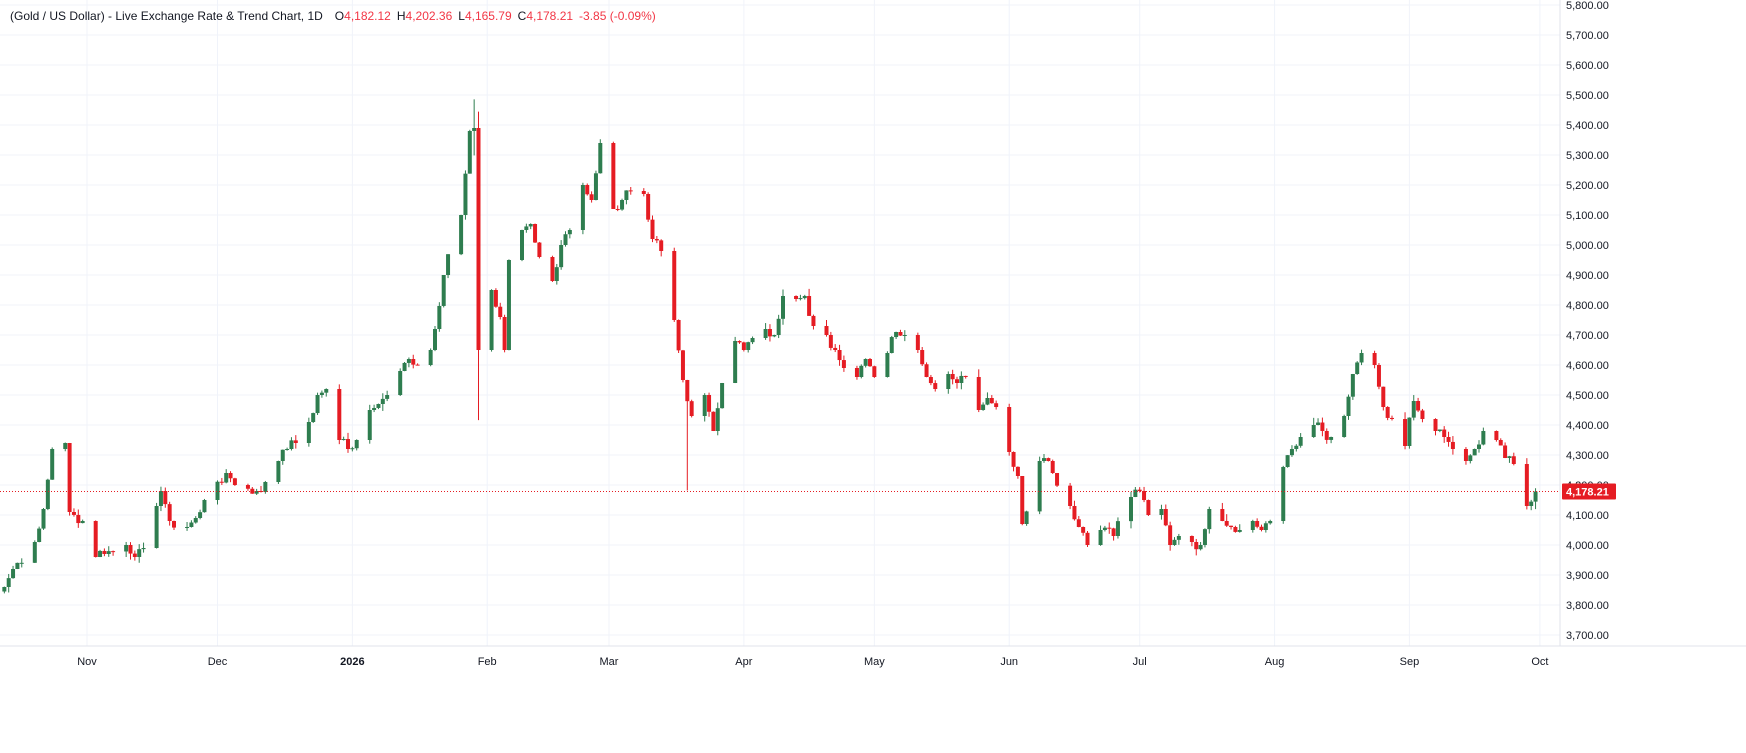 This screenshot has height=753, width=1746. What do you see at coordinates (1587, 186) in the screenshot?
I see `y-tick-label: 5,200.00` at bounding box center [1587, 186].